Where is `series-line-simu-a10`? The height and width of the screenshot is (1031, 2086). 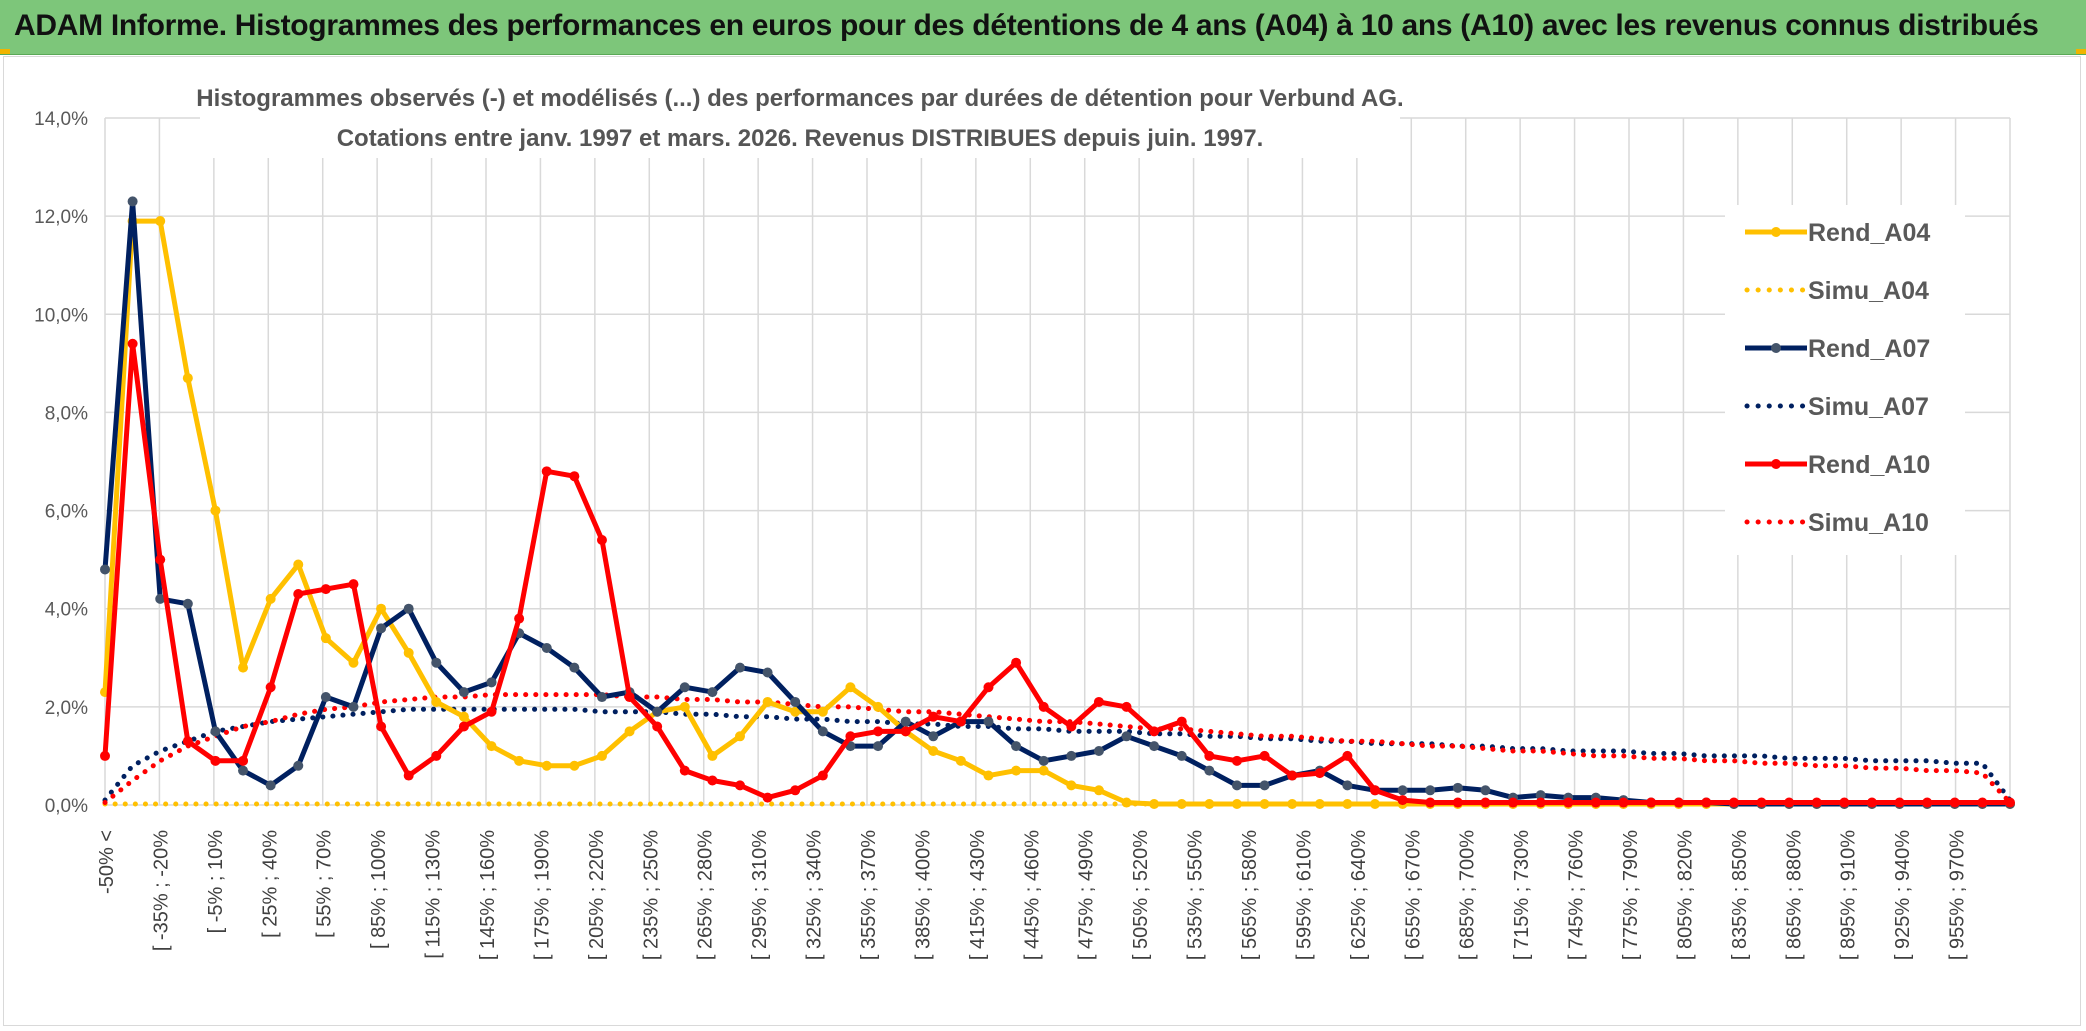 series-line-simu-a10 is located at coordinates (1057, 748).